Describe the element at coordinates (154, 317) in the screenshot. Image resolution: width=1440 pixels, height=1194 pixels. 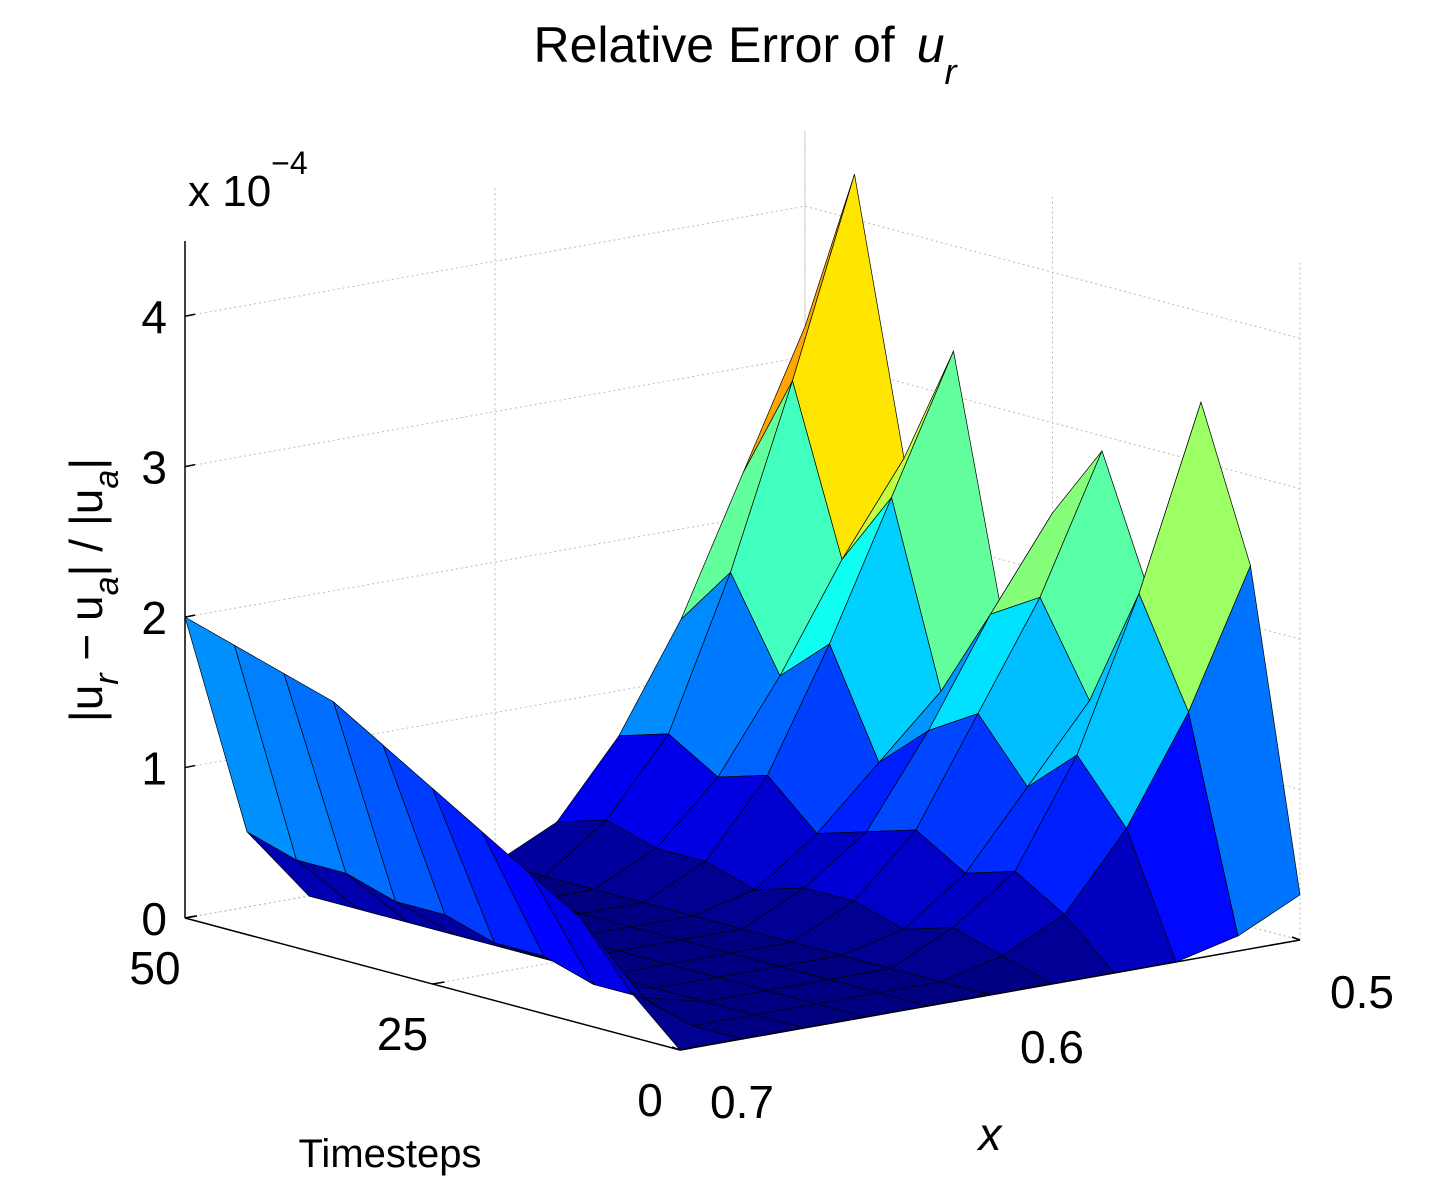
I see `z-tick-label: 4` at that location.